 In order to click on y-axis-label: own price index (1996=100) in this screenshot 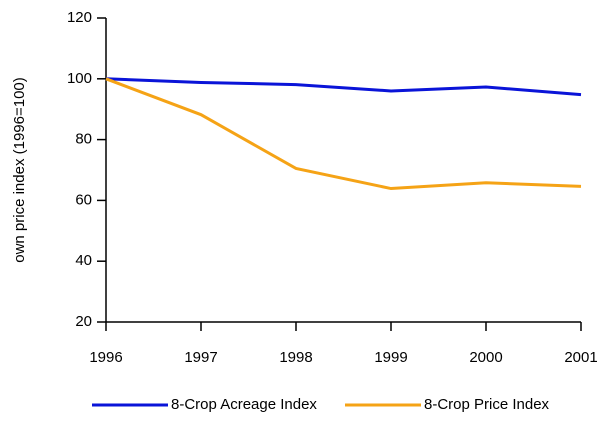, I will do `click(19, 170)`.